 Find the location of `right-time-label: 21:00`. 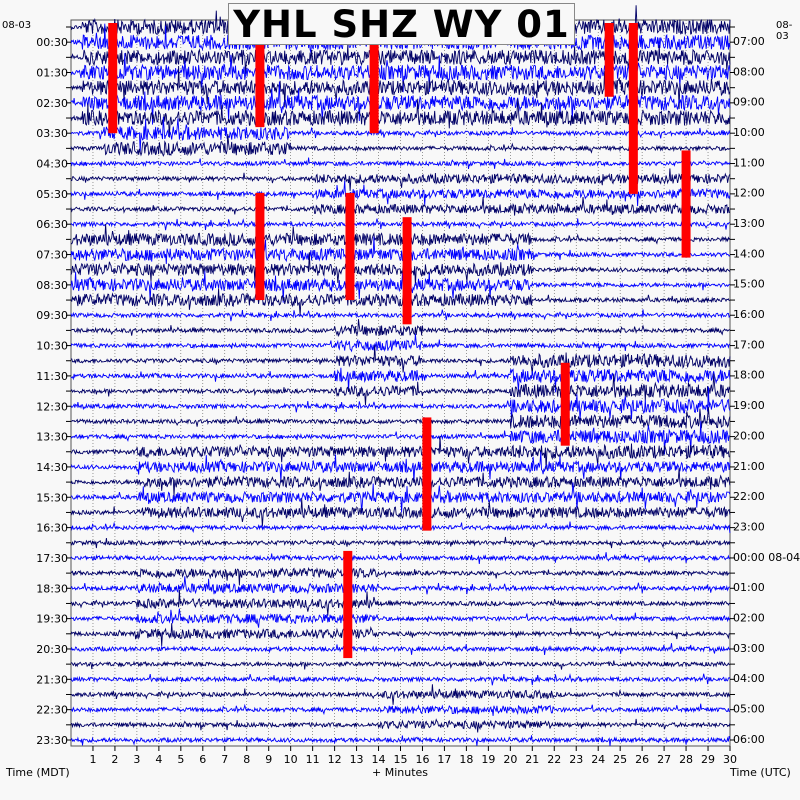

right-time-label: 21:00 is located at coordinates (749, 466).